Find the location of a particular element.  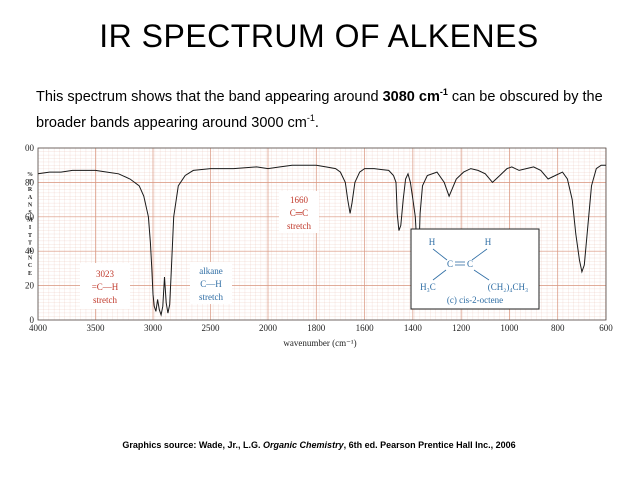

structure-caption: (c) cis-2-octene is located at coordinates (475, 300).